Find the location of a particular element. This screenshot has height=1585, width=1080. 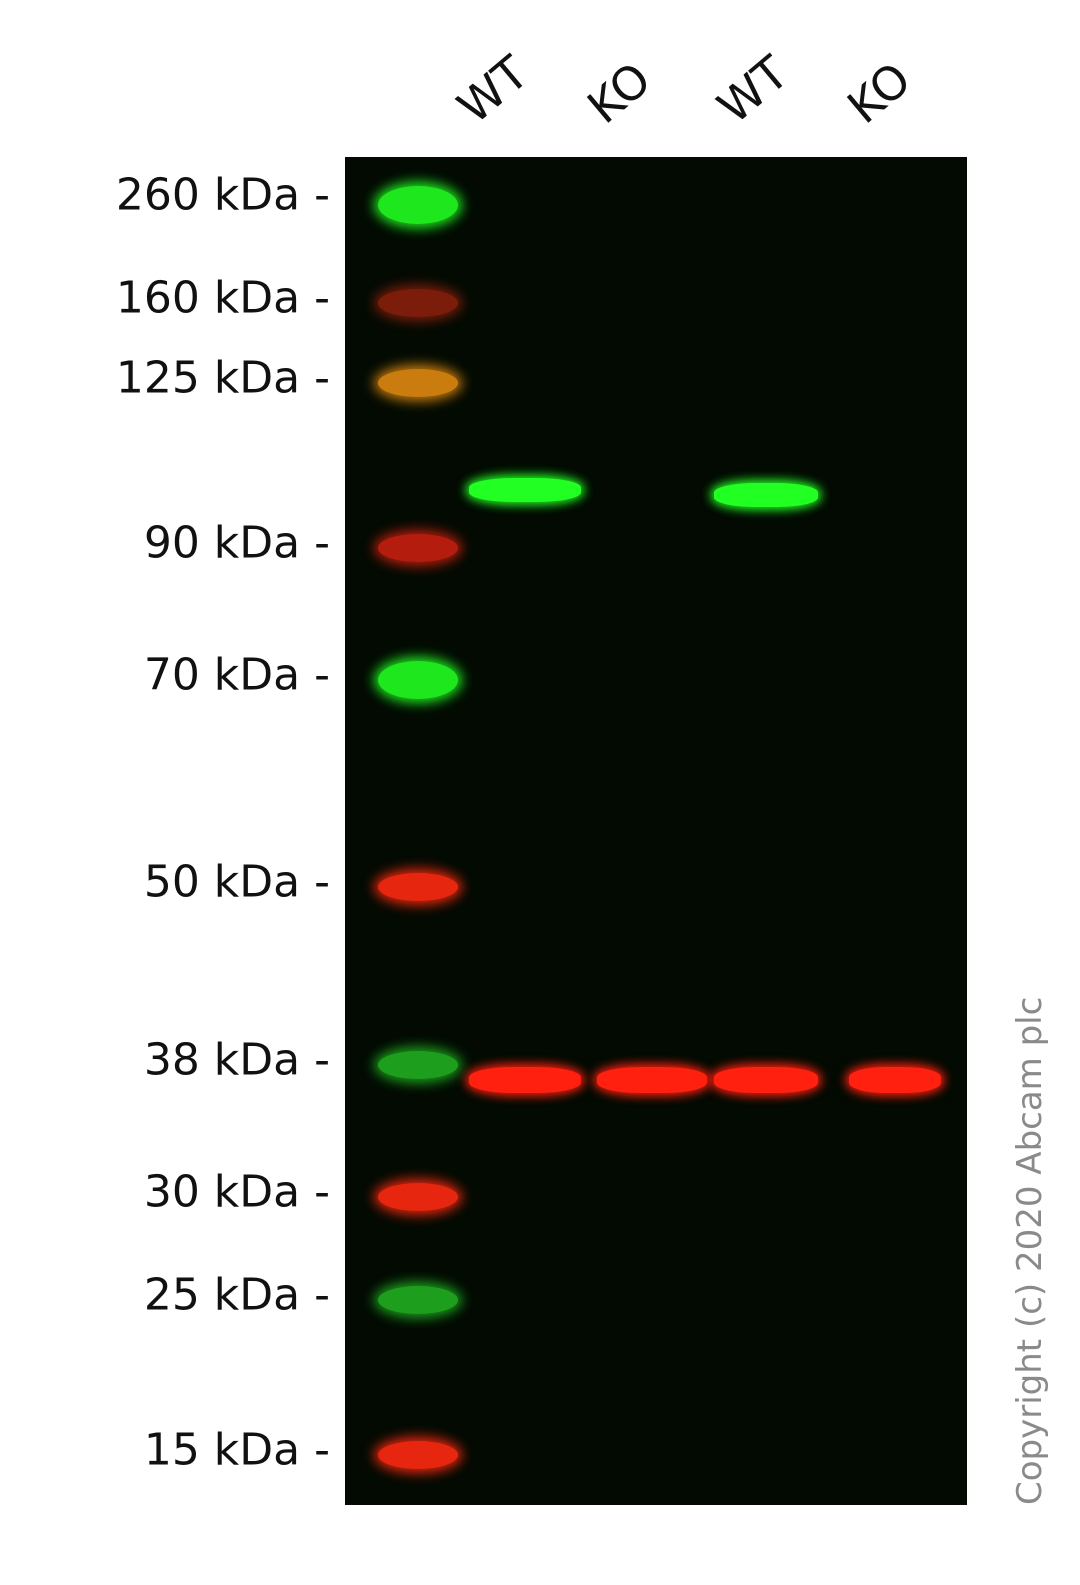

marker-label: 30 kDa - is located at coordinates (236, 1192).